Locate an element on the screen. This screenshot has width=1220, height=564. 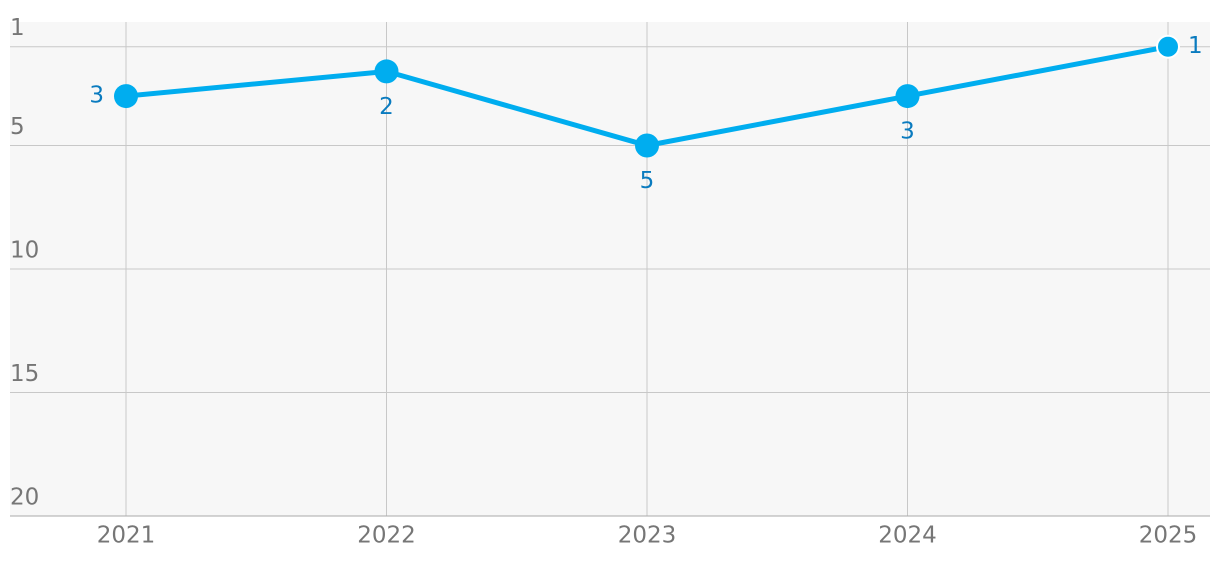
x-tick-label: 2021 is located at coordinates (126, 536).